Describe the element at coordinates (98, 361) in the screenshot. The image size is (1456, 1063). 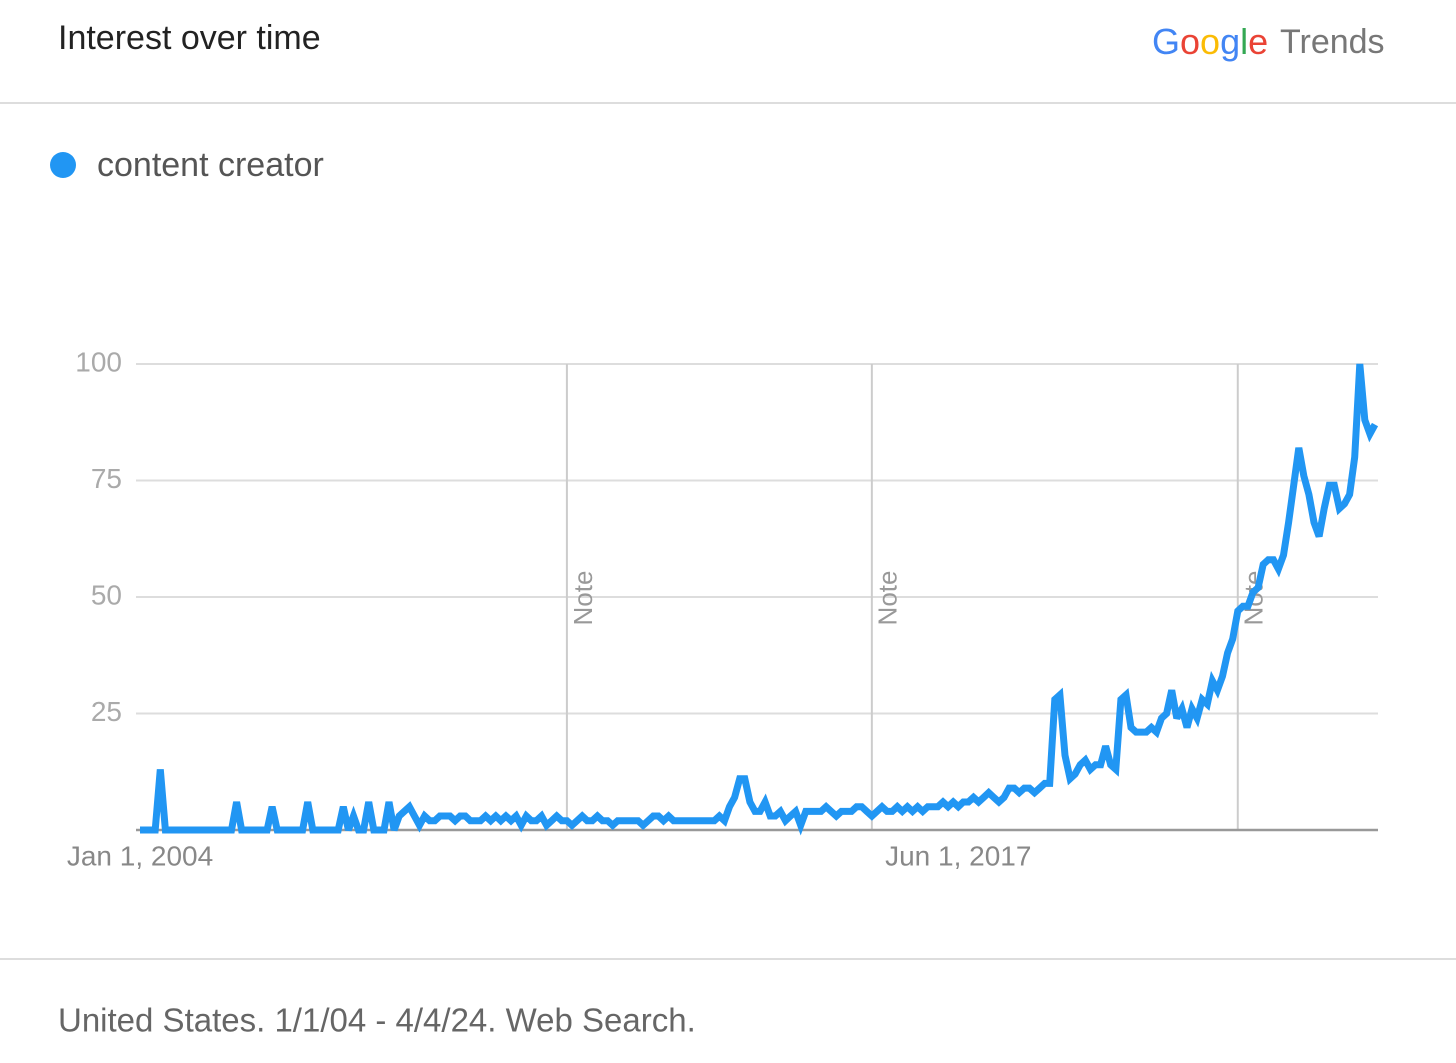
I see `y-tick-label: 100` at that location.